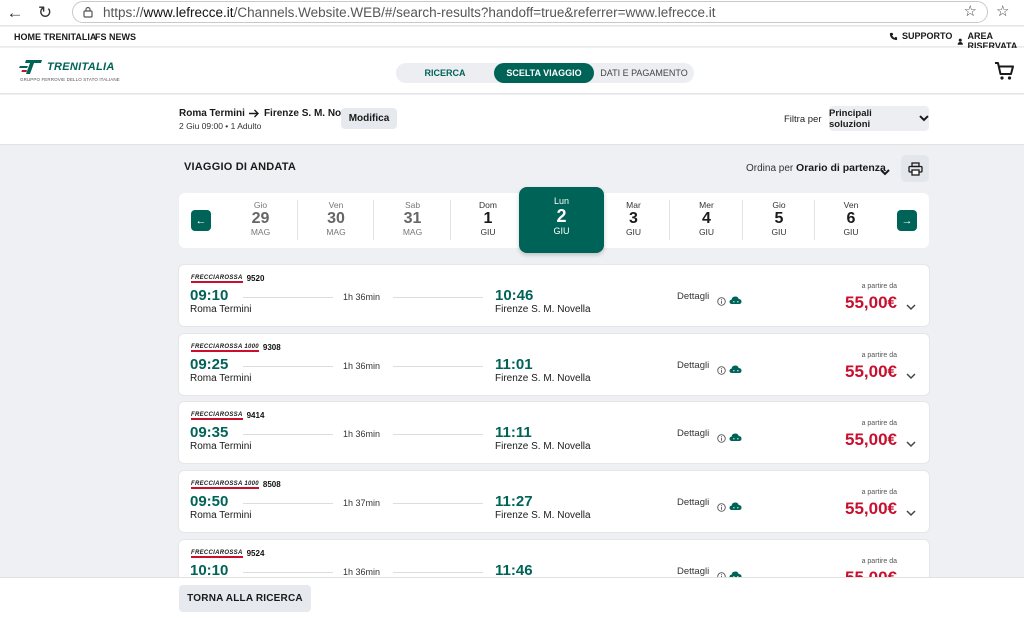  I want to click on user-icon, so click(960, 41).